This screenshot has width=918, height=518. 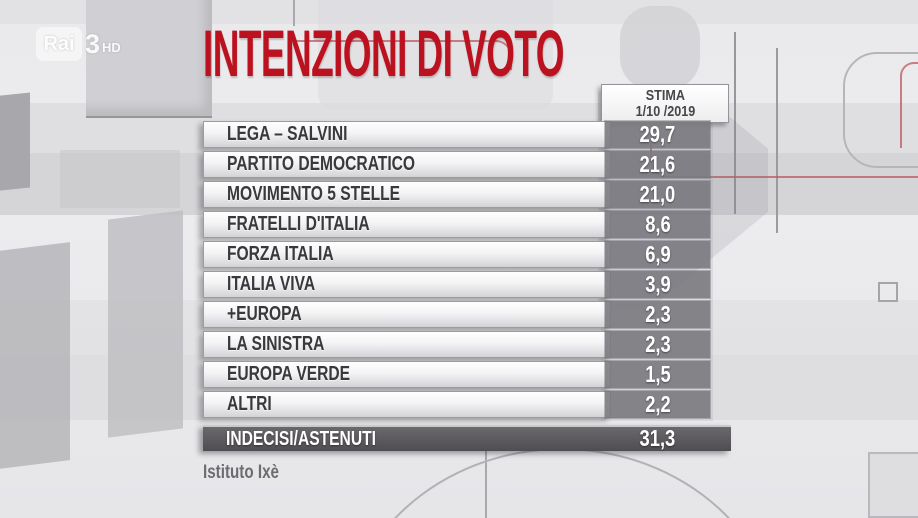 What do you see at coordinates (657, 437) in the screenshot?
I see `value-cell: 31,3` at bounding box center [657, 437].